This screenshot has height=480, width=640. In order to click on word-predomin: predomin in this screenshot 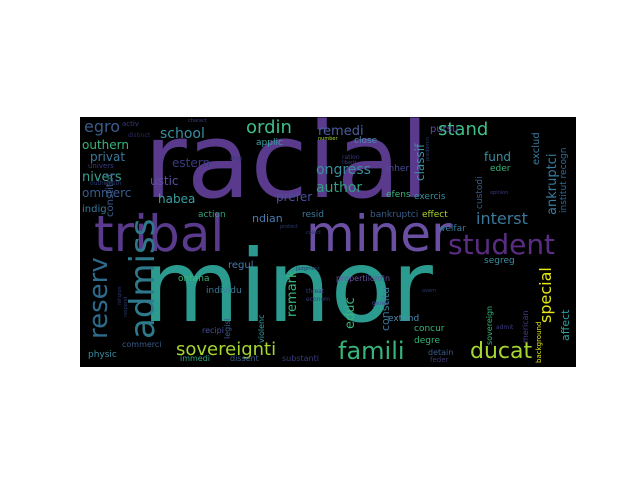, I will do `click(428, 149)`.